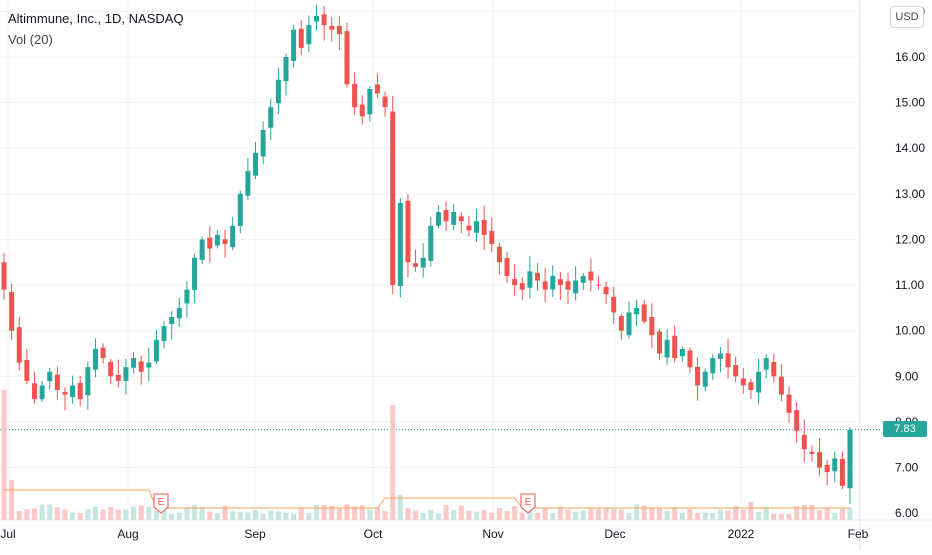  I want to click on x-tick-label: Dec, so click(614, 534).